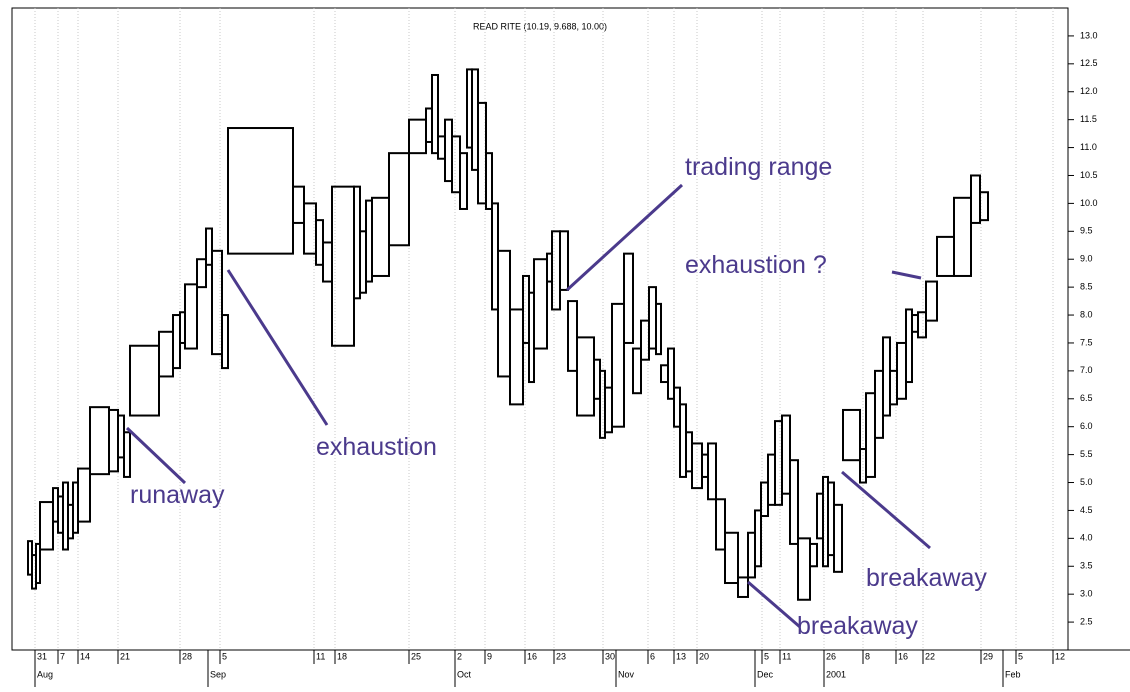 This screenshot has width=1130, height=692. Describe the element at coordinates (1086, 621) in the screenshot. I see `y-tick-label: 2.5` at that location.